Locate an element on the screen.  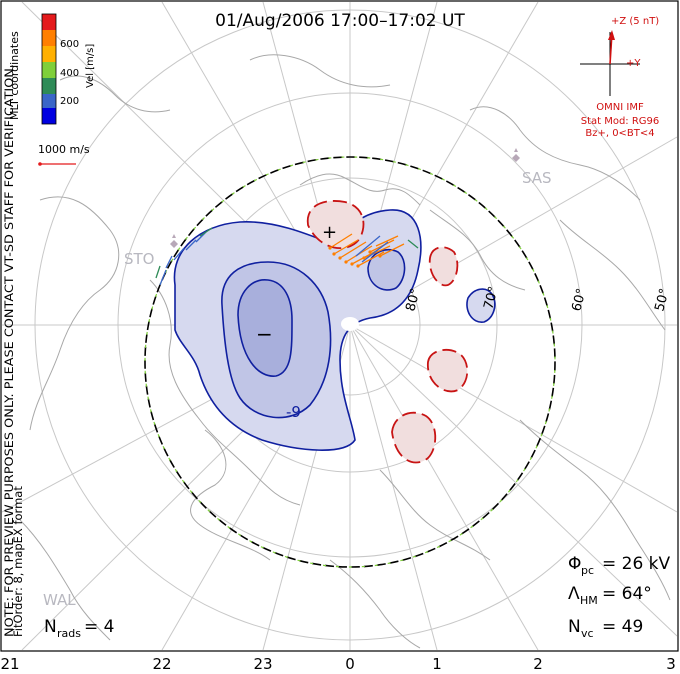
scale-tick-400: 400 is located at coordinates (69, 73).